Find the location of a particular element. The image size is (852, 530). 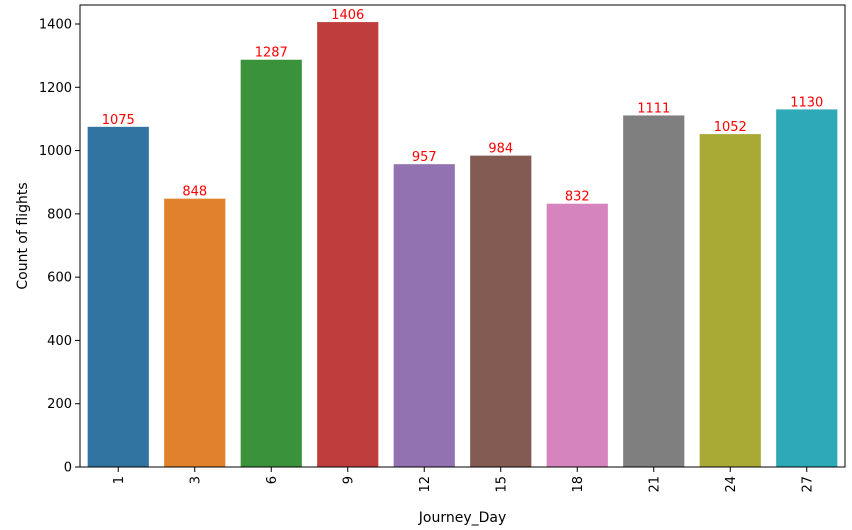

x-axis: 1 3 6 9 12 15 18 21 24 27 is located at coordinates (463, 480).